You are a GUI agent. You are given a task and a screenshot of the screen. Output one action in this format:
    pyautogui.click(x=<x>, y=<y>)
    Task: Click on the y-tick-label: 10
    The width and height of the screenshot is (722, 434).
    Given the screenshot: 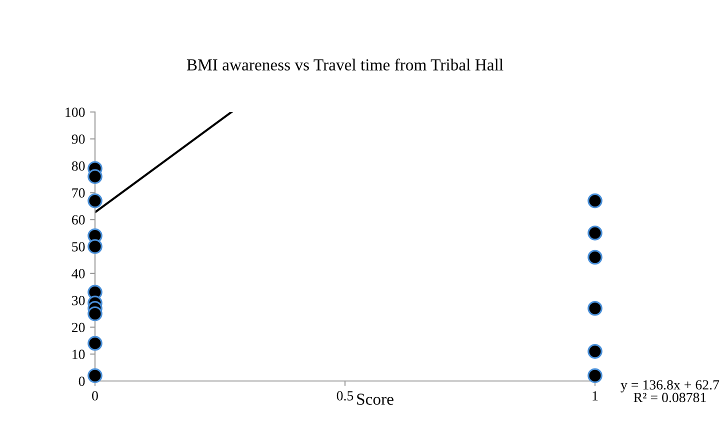 What is the action you would take?
    pyautogui.click(x=78, y=355)
    